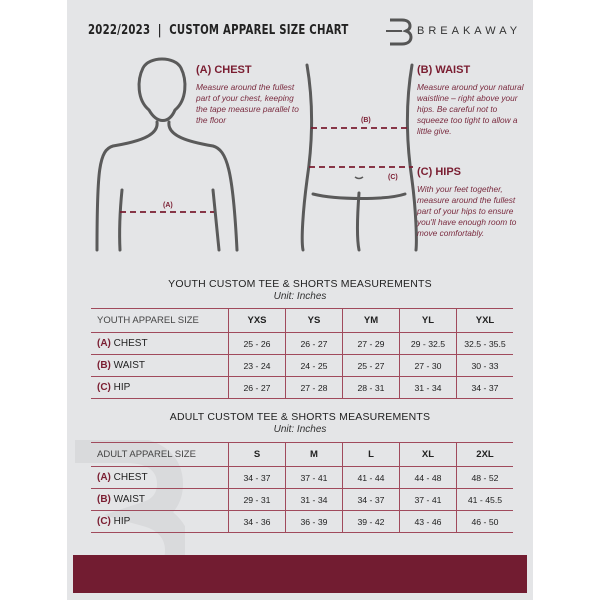 Image resolution: width=600 pixels, height=600 pixels. What do you see at coordinates (428, 477) in the screenshot?
I see `cell: 44 - 48` at bounding box center [428, 477].